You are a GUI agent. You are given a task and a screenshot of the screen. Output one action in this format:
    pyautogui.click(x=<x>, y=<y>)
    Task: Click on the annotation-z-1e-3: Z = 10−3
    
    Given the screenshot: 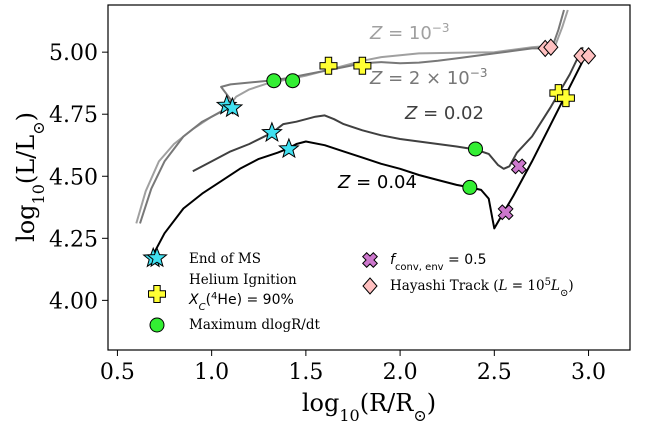 What is the action you would take?
    pyautogui.click(x=409, y=32)
    